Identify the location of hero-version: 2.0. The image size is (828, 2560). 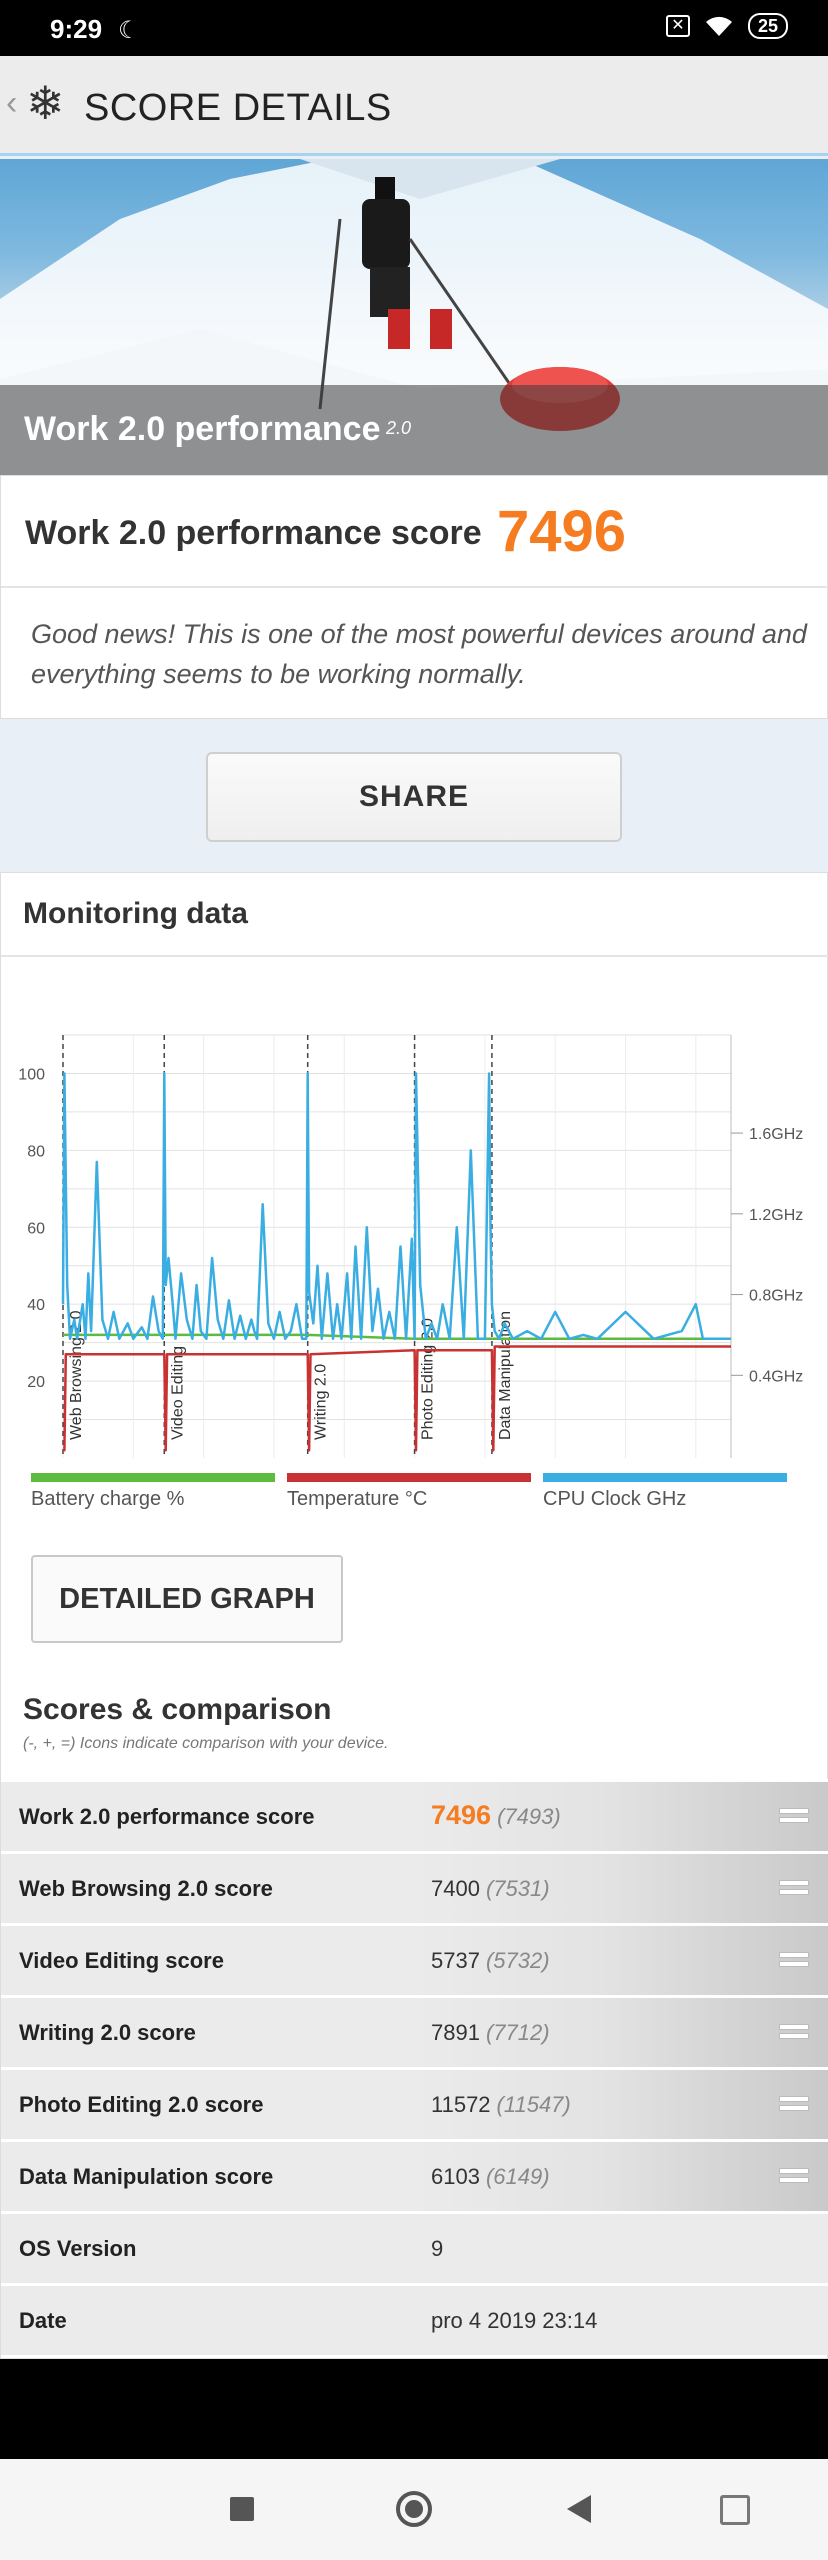
(399, 428).